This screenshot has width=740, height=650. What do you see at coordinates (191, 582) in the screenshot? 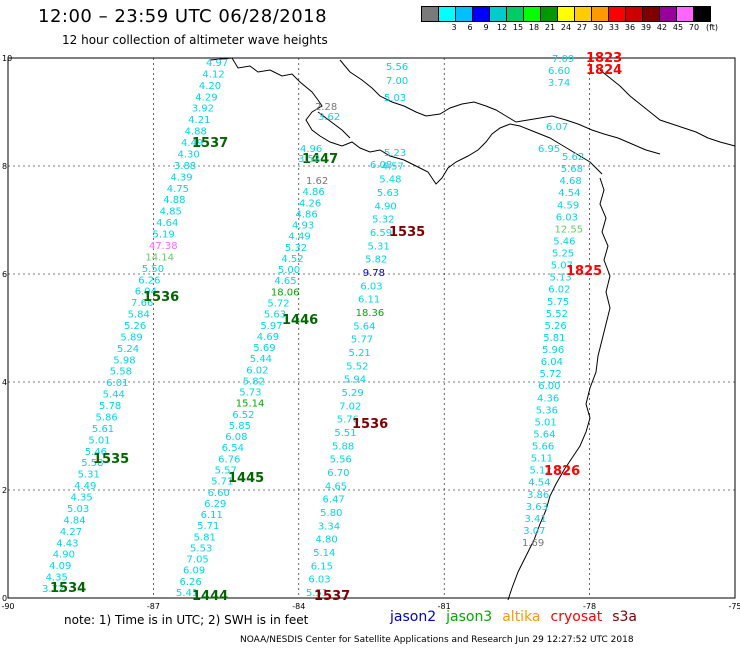
I see `wave-height-value: 6.26` at bounding box center [191, 582].